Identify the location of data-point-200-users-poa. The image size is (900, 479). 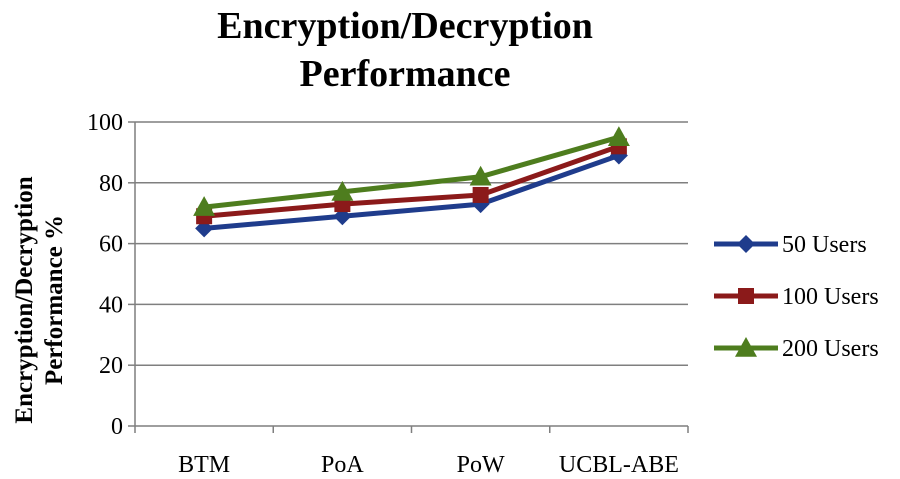
(342, 190).